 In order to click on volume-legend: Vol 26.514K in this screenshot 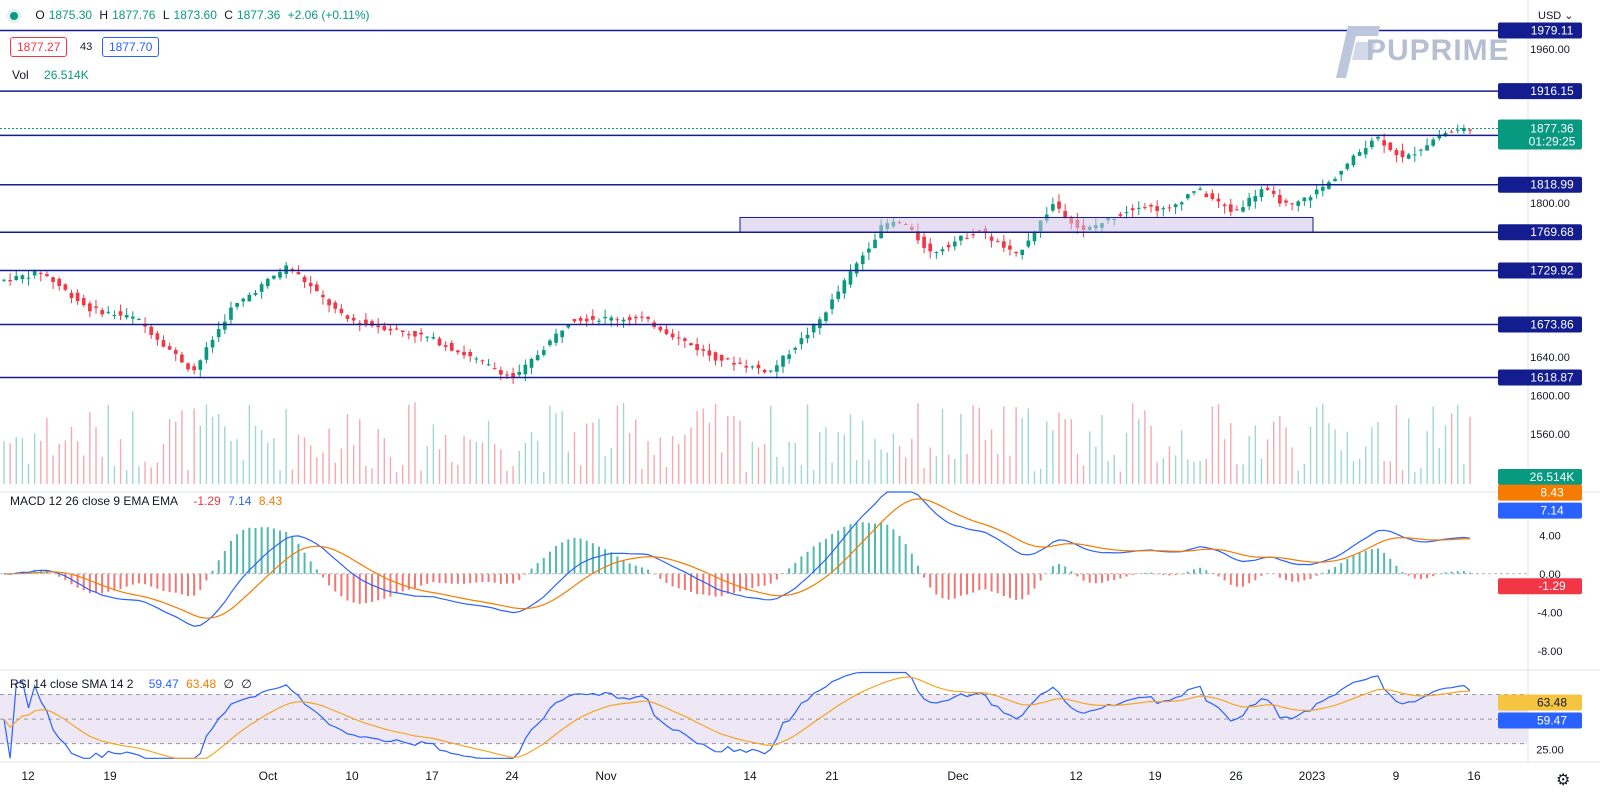, I will do `click(52, 75)`.